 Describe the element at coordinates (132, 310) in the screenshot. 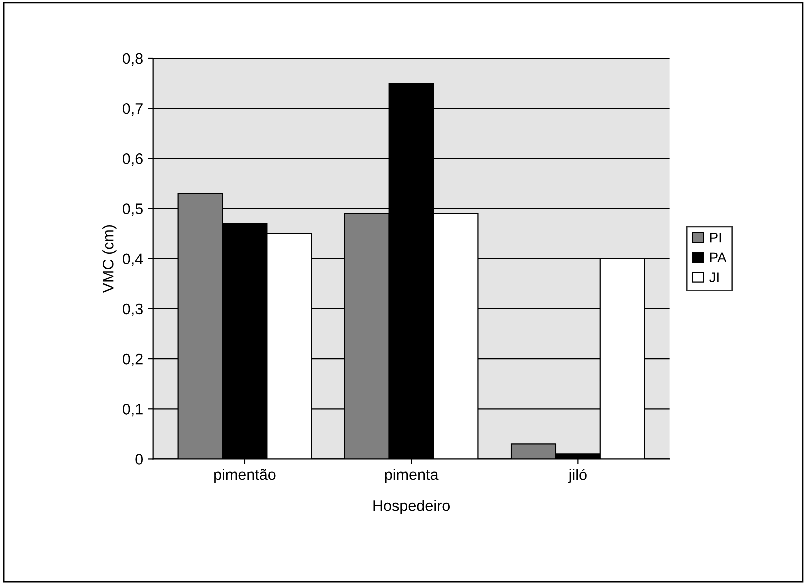

I see `y-tick-label: 0,3` at that location.